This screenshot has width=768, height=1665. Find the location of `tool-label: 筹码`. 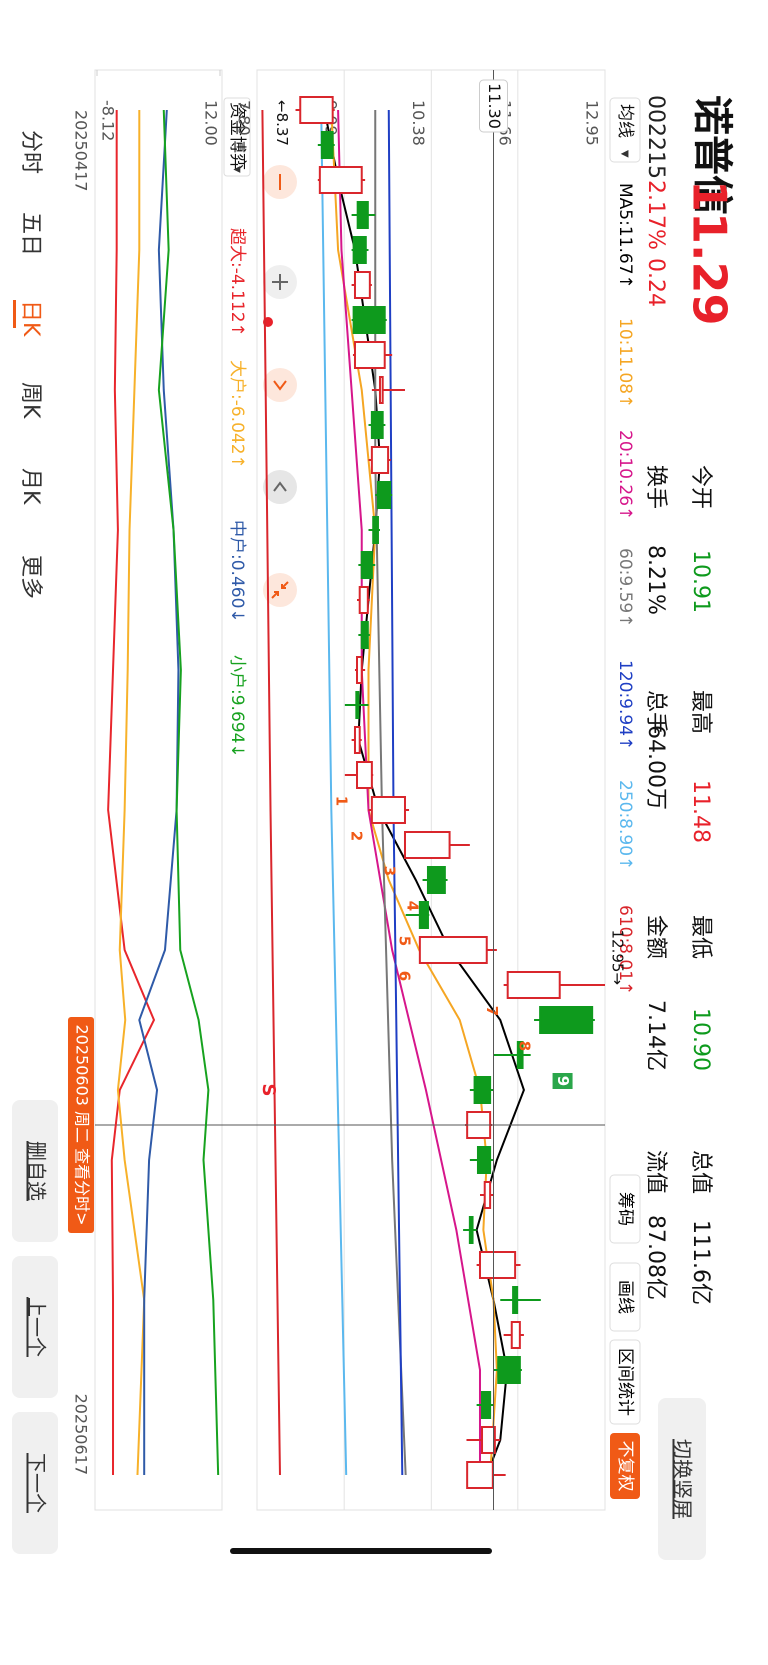

tool-label: 筹码 is located at coordinates (625, 1209).